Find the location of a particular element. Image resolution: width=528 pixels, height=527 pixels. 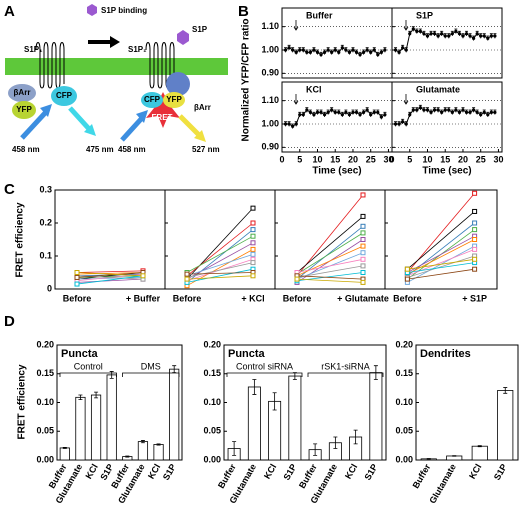

x-tick-label: 30 is located at coordinates (498, 159).